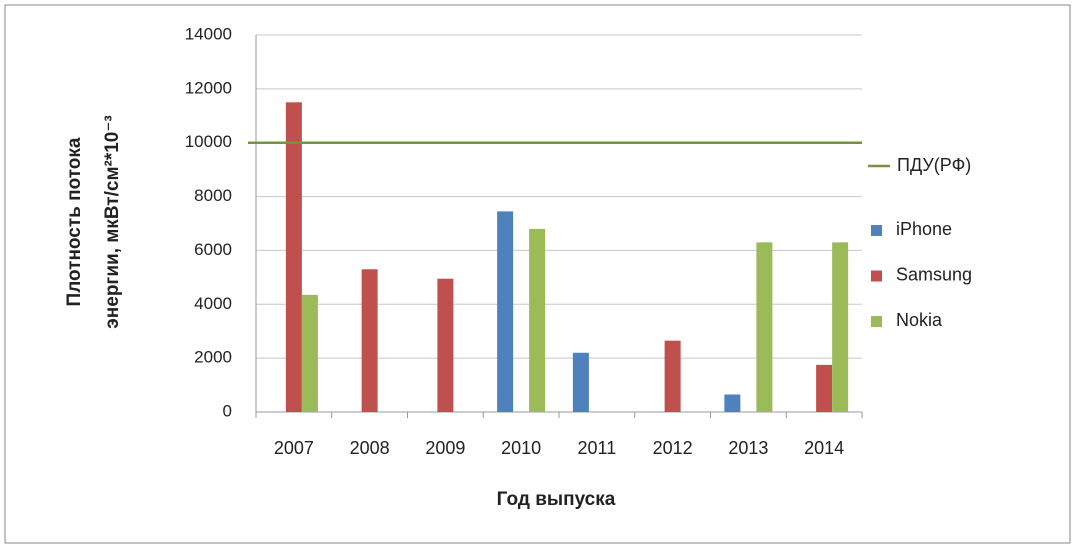  I want to click on legend-label: iPhone, so click(924, 229).